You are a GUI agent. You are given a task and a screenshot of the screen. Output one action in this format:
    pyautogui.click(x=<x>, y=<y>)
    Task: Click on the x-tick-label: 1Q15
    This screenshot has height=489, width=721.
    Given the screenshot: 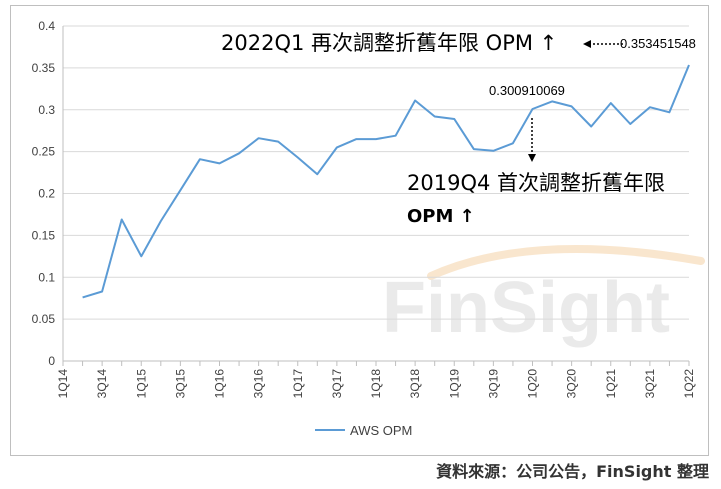 What is the action you would take?
    pyautogui.click(x=141, y=384)
    